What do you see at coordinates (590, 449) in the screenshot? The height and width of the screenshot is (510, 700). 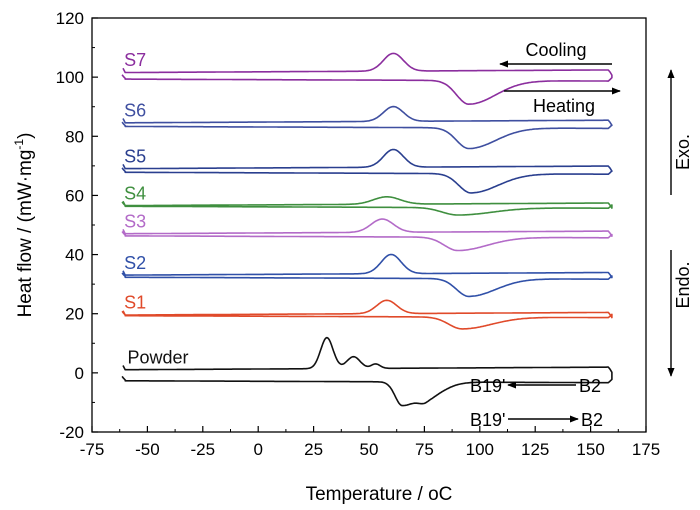 I see `x-tick-label: 150` at bounding box center [590, 449].